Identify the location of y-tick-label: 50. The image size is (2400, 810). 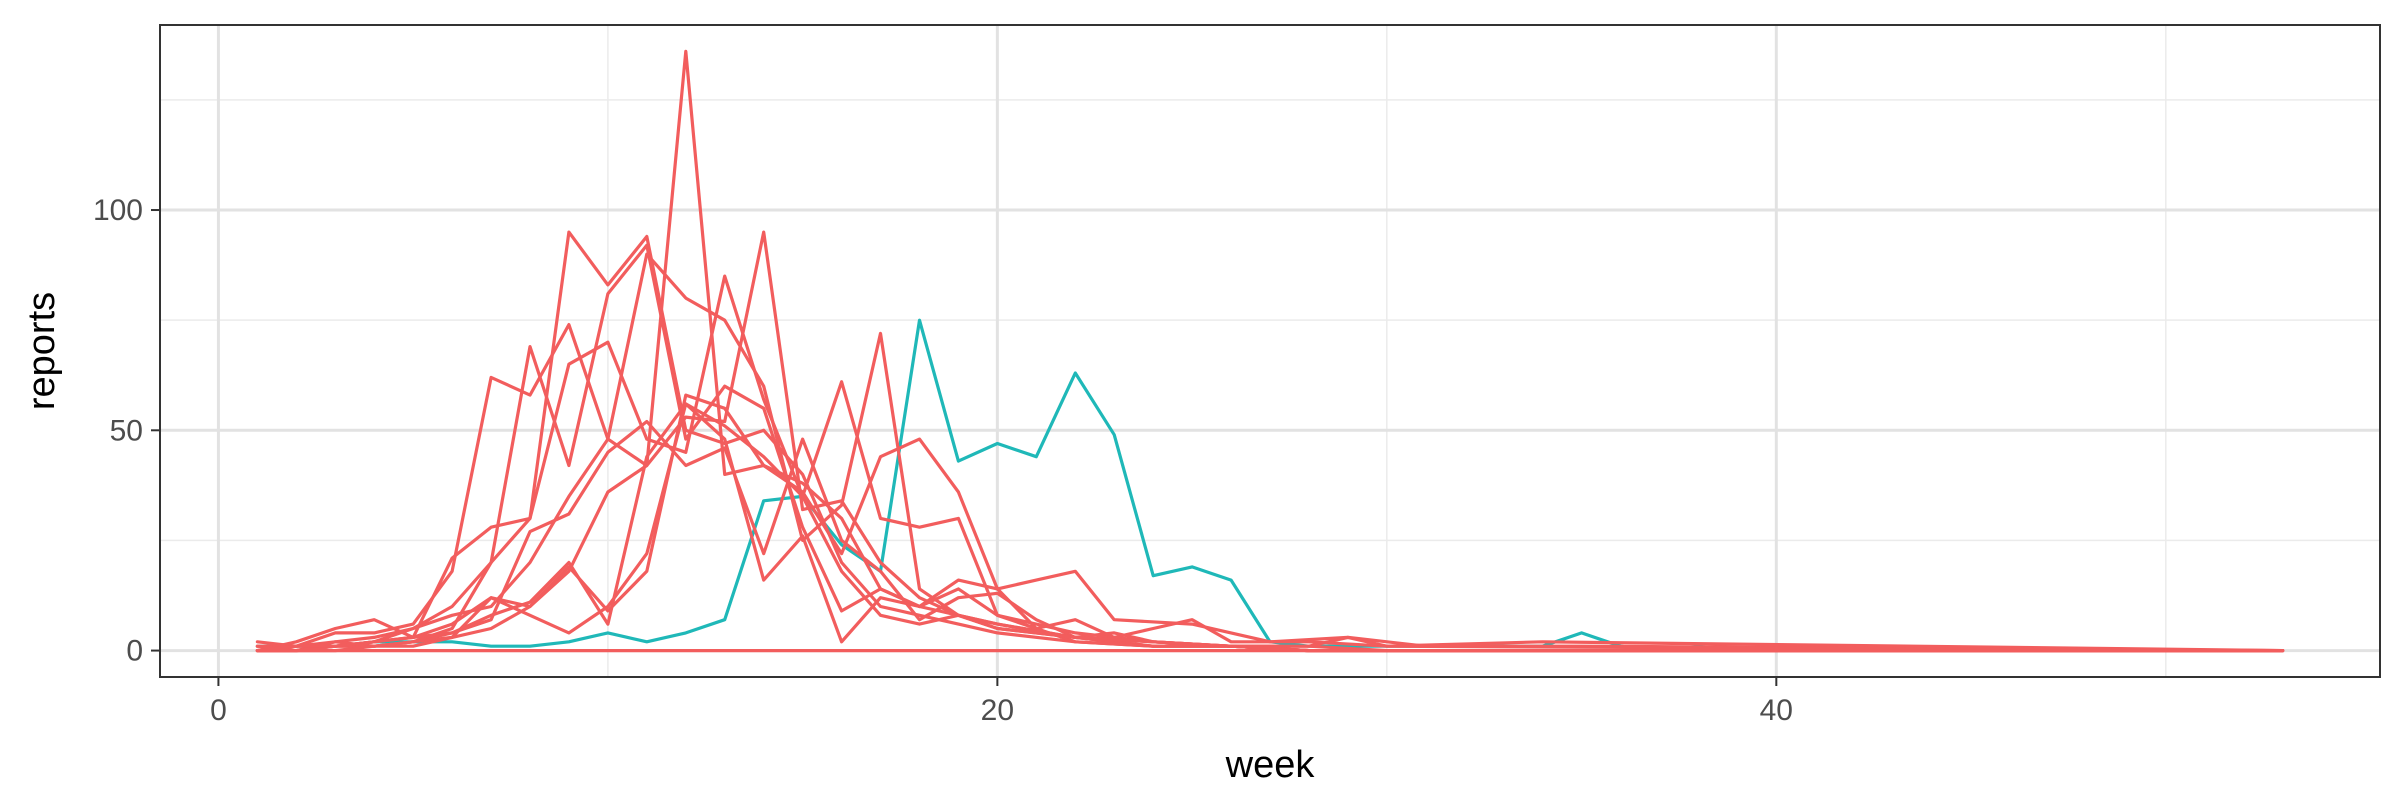
(126, 430).